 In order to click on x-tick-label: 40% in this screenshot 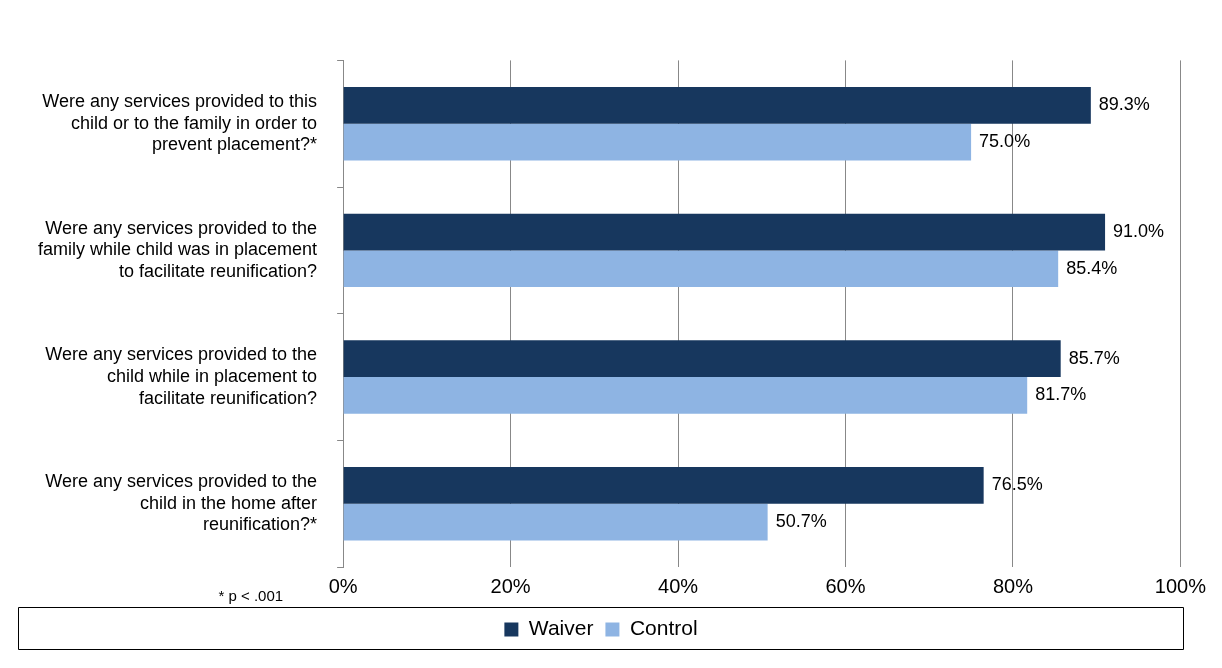, I will do `click(678, 585)`.